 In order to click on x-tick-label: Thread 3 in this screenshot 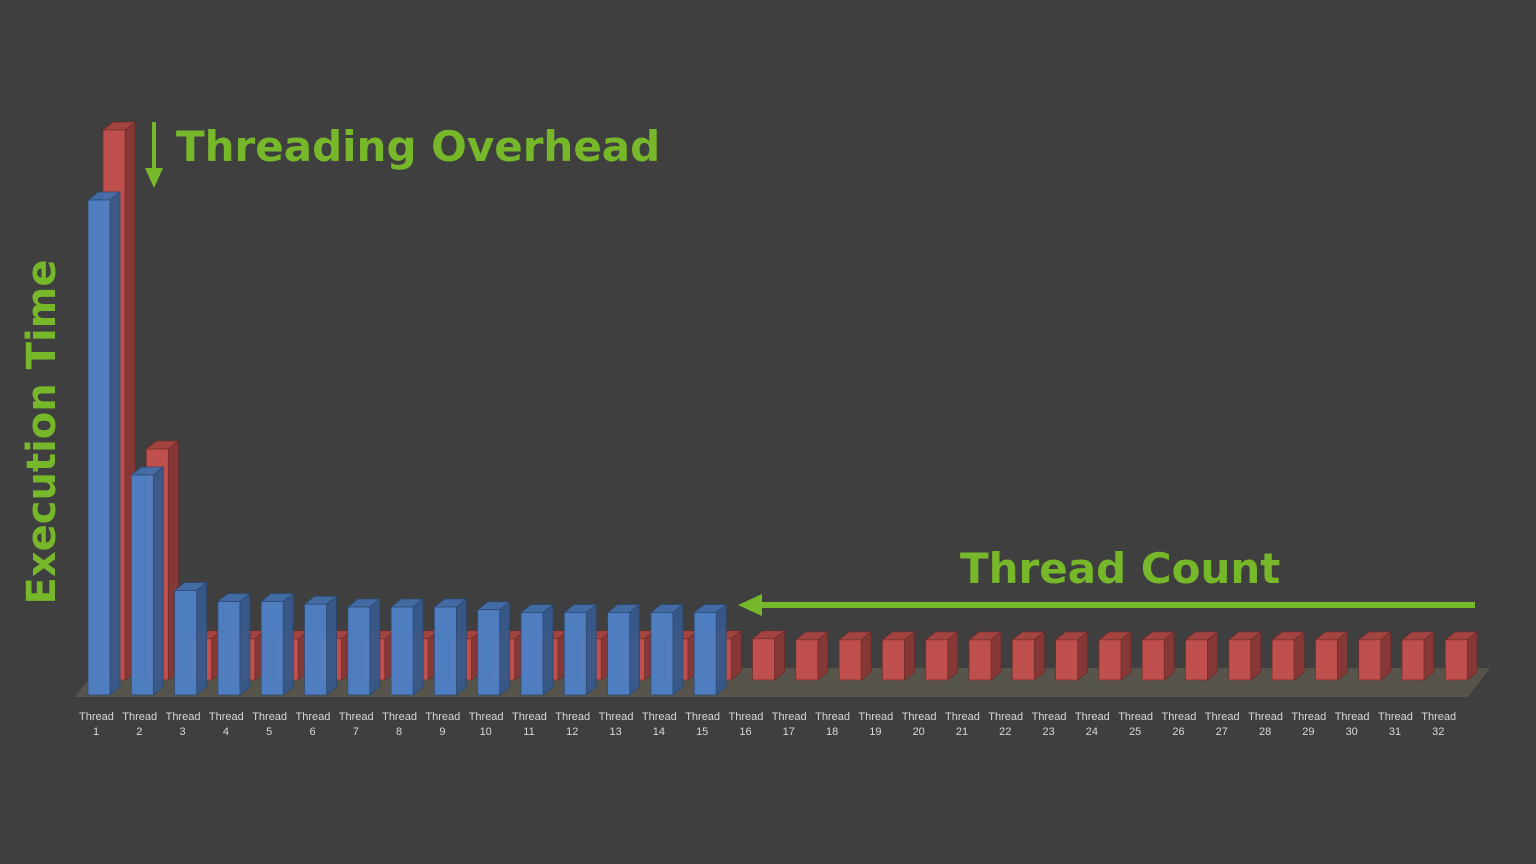, I will do `click(183, 724)`.